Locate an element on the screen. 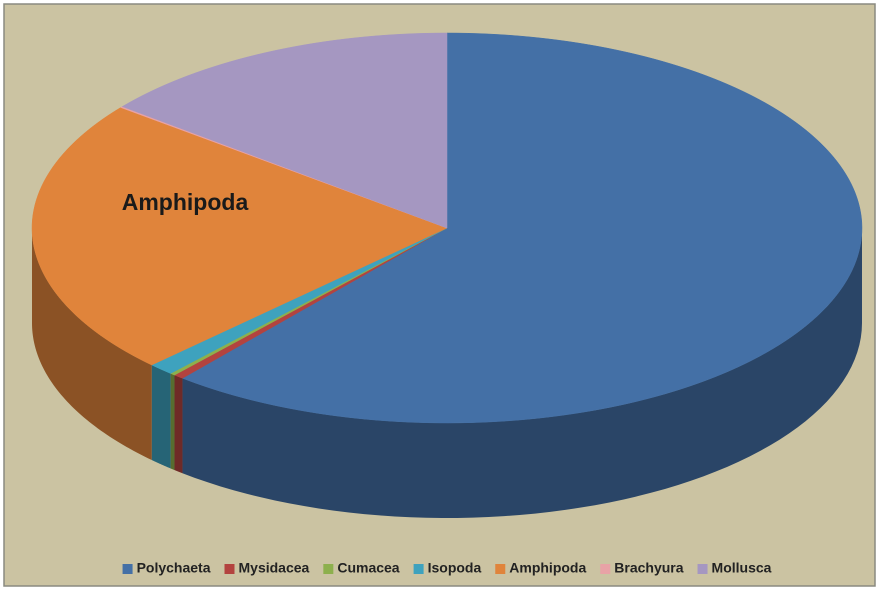  legend-label: Mollusca is located at coordinates (742, 568).